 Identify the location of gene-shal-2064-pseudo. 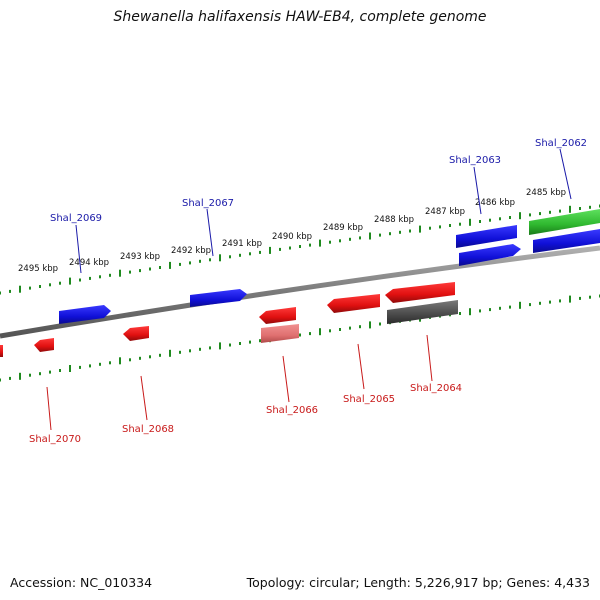
(422, 312).